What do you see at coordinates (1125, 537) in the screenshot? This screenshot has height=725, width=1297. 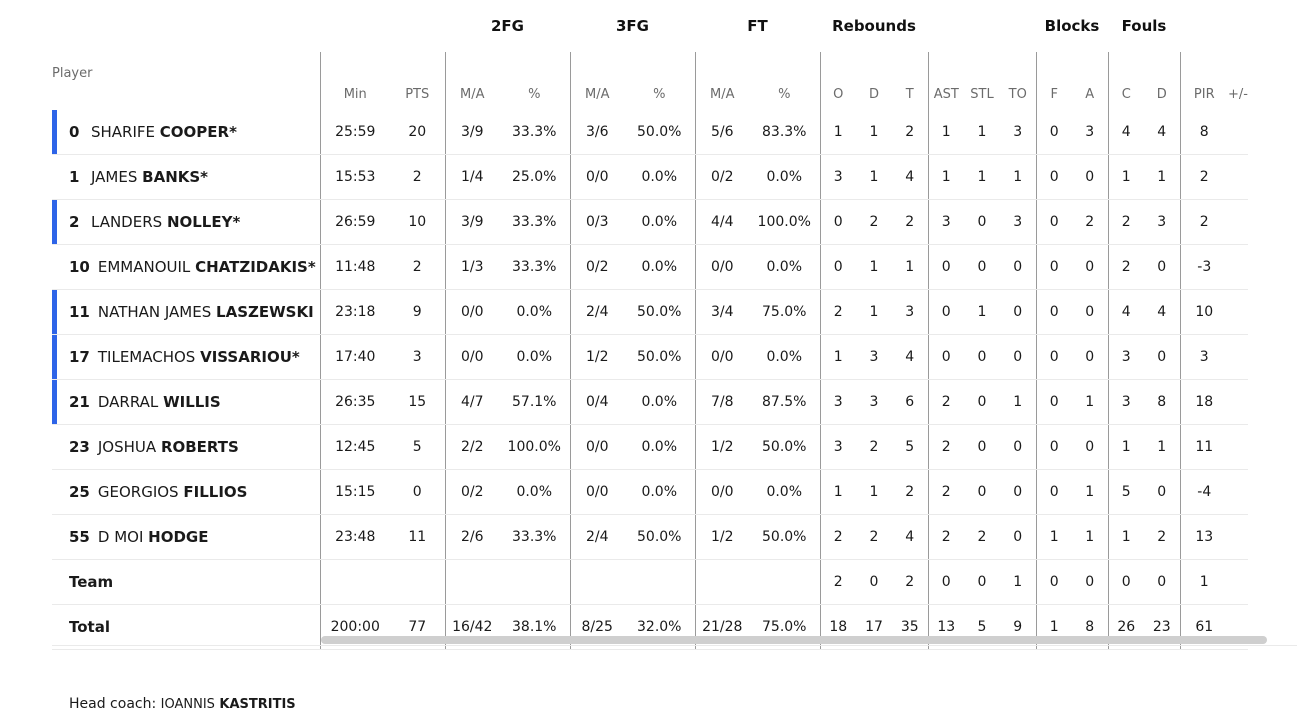 I see `stat-foul-c: 1` at bounding box center [1125, 537].